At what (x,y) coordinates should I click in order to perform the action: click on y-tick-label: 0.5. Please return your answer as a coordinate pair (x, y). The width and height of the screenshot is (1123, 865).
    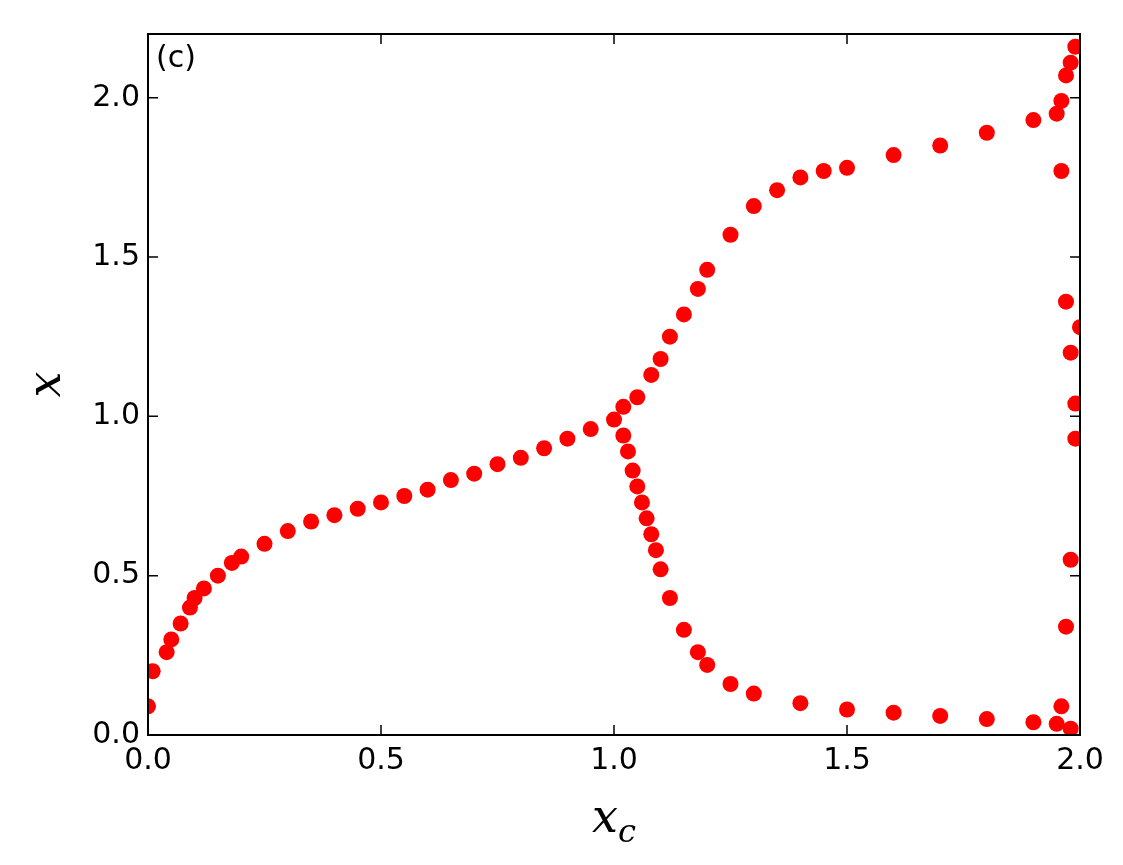
    Looking at the image, I should click on (116, 573).